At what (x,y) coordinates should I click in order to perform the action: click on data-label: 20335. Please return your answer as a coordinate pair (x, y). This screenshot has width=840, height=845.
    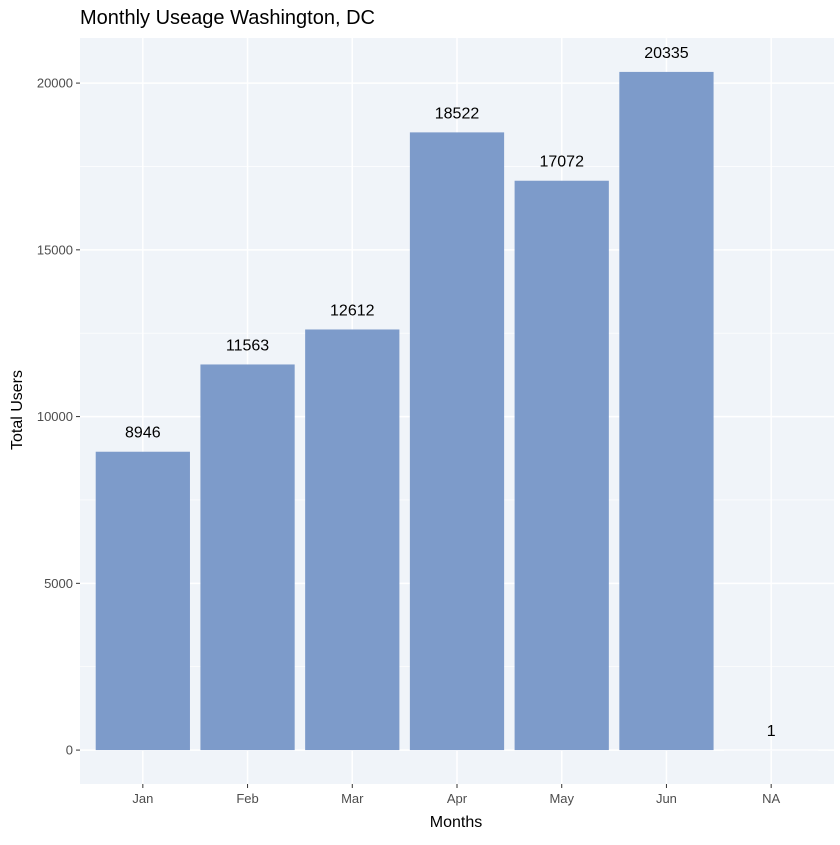
    Looking at the image, I should click on (666, 53).